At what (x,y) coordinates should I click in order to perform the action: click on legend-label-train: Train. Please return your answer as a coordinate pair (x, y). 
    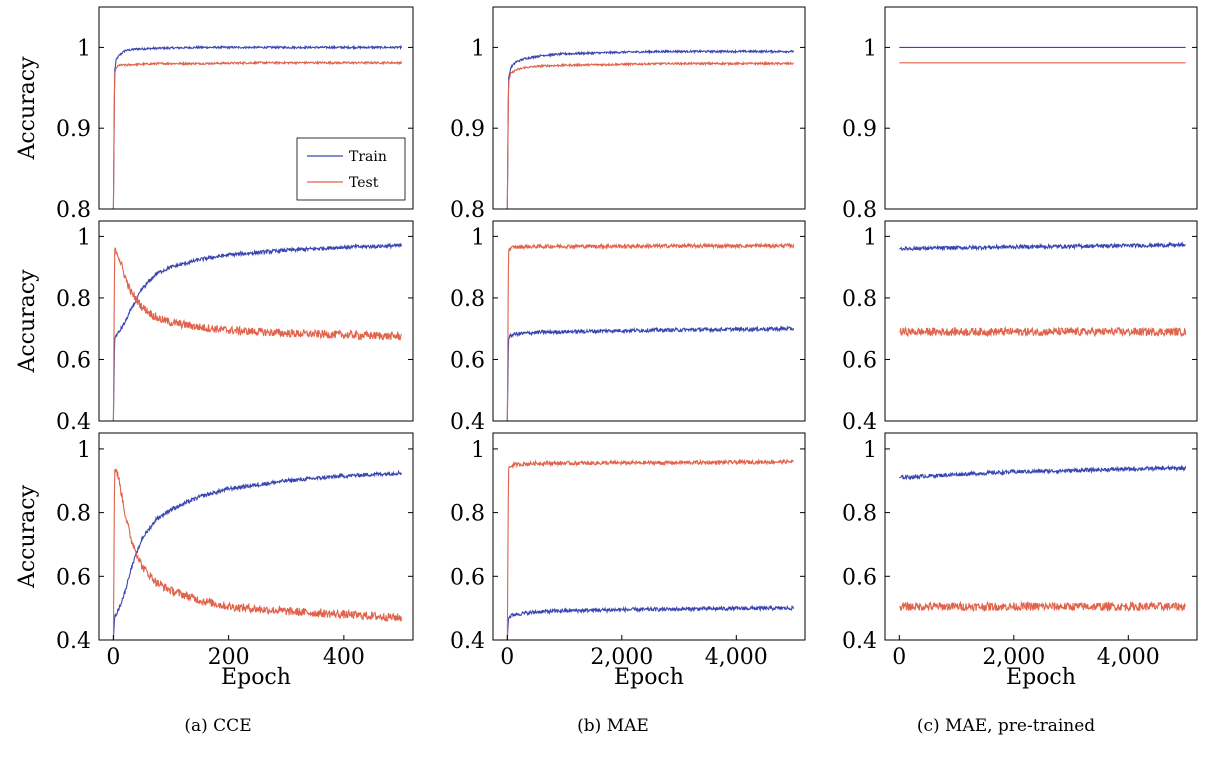
    Looking at the image, I should click on (368, 157).